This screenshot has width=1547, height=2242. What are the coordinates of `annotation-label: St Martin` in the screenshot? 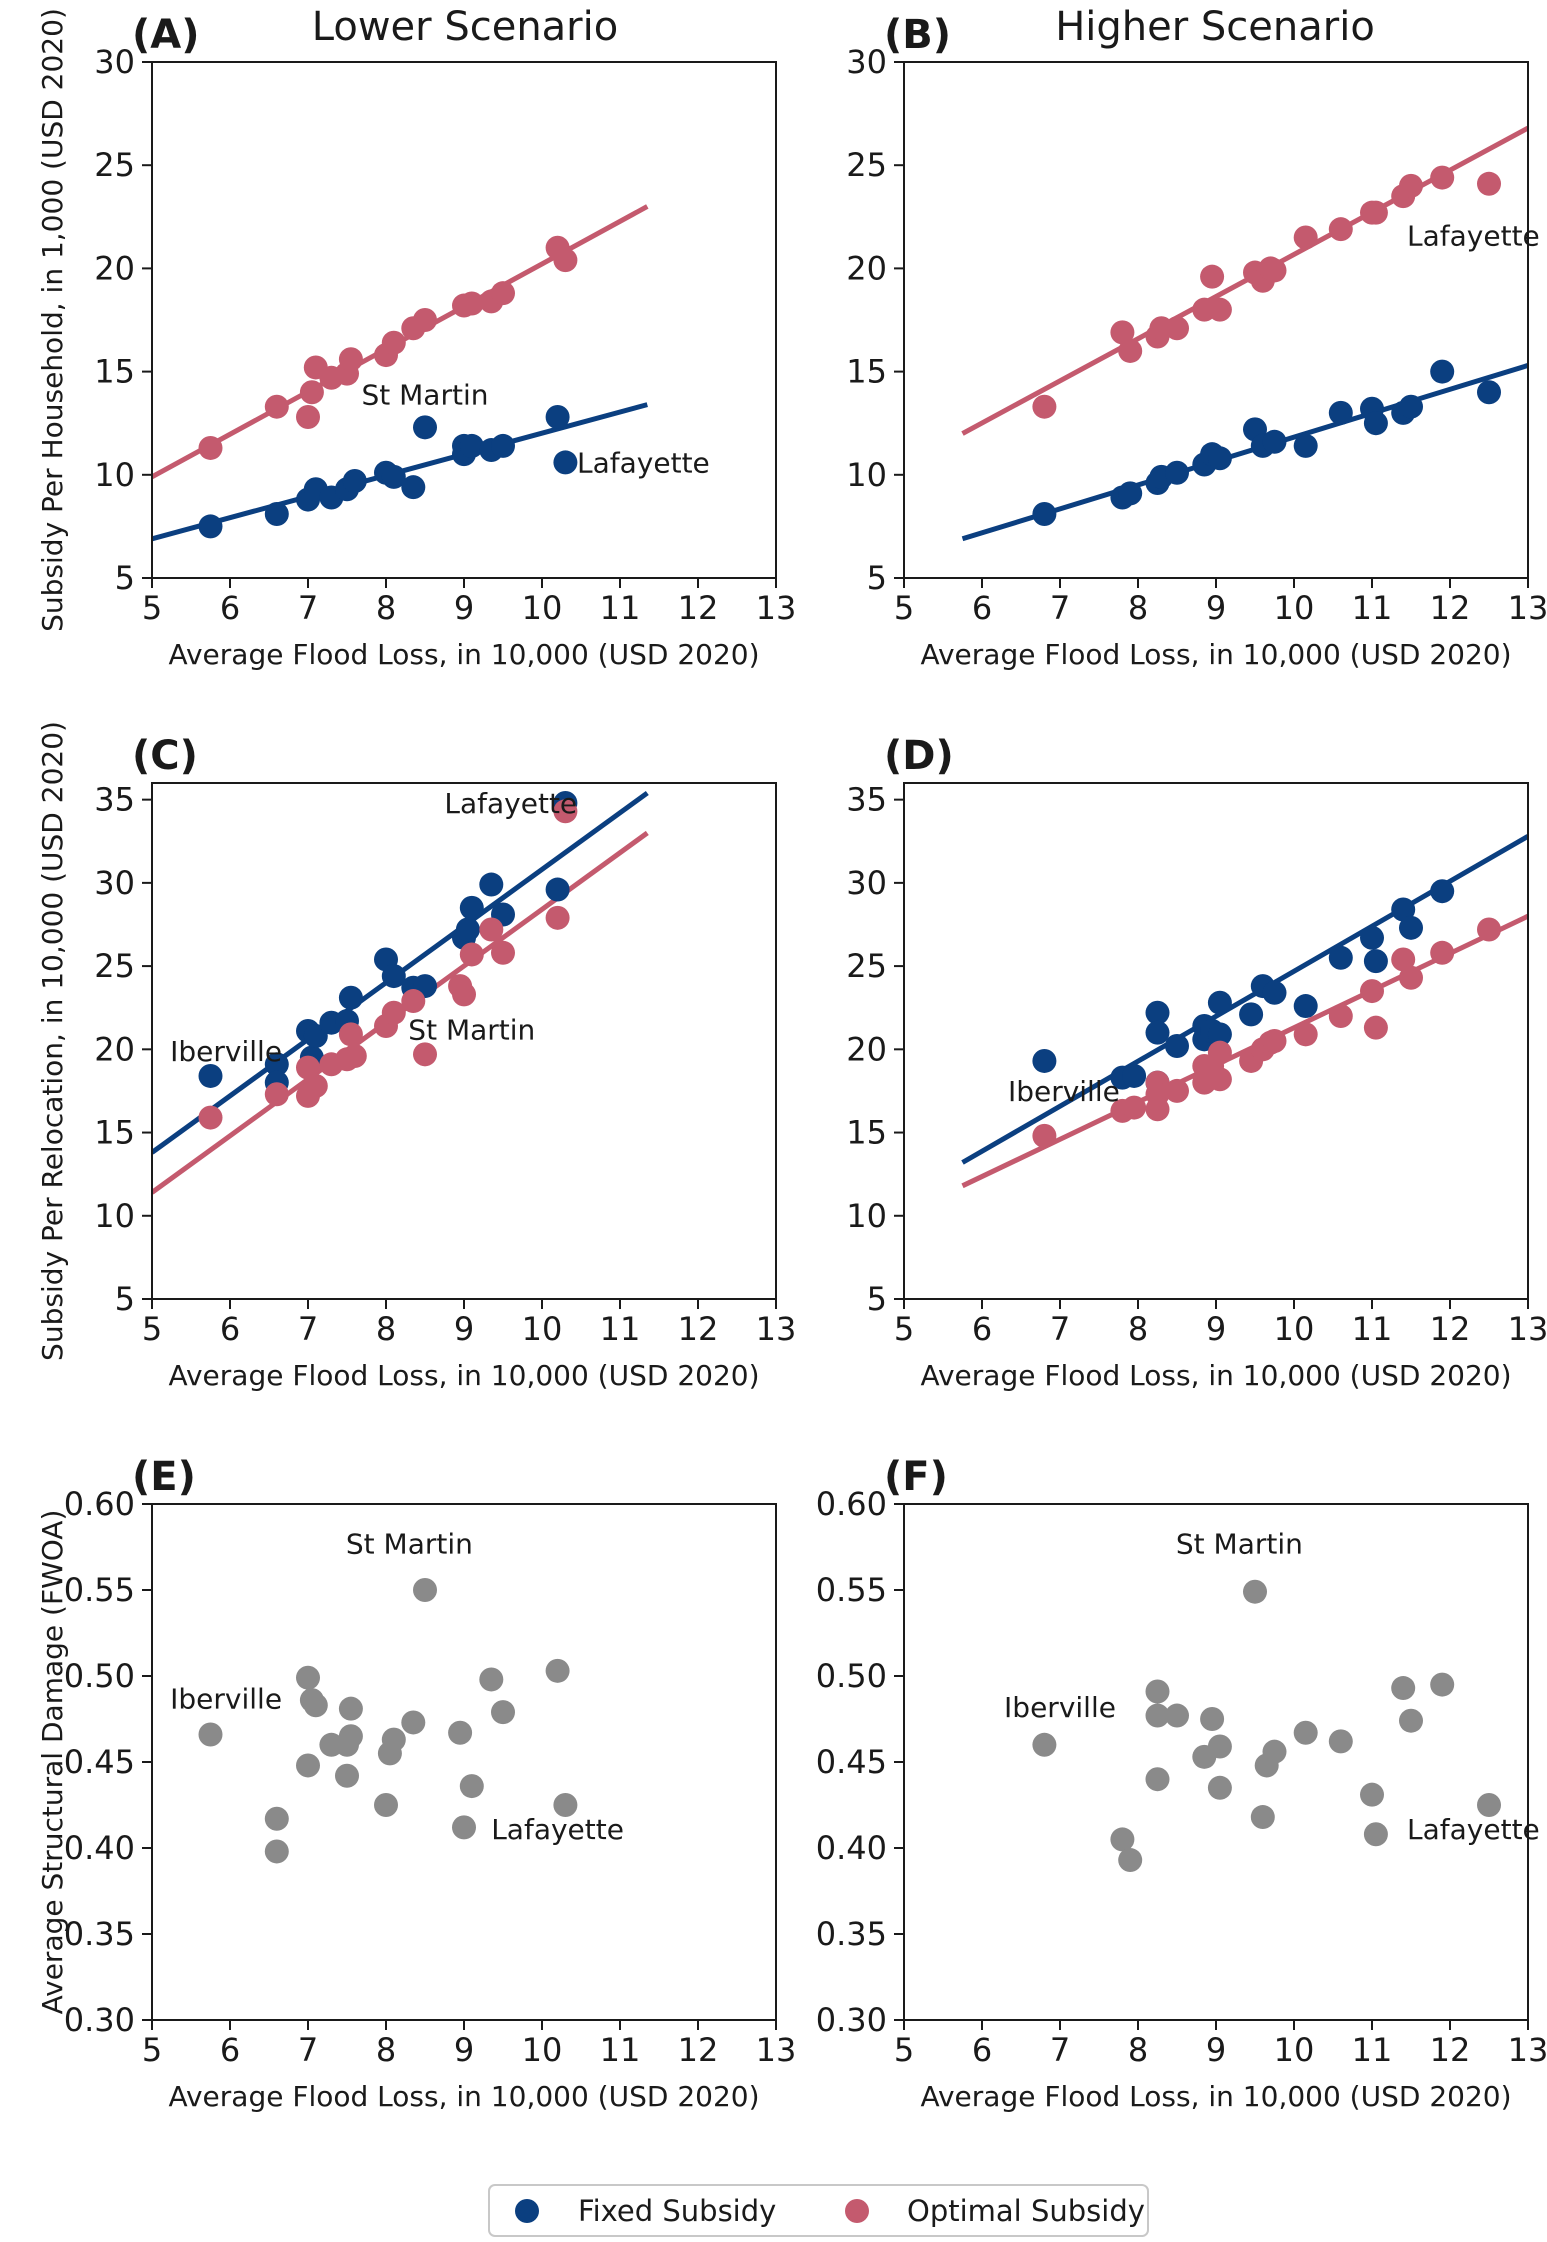 It's located at (471, 1029).